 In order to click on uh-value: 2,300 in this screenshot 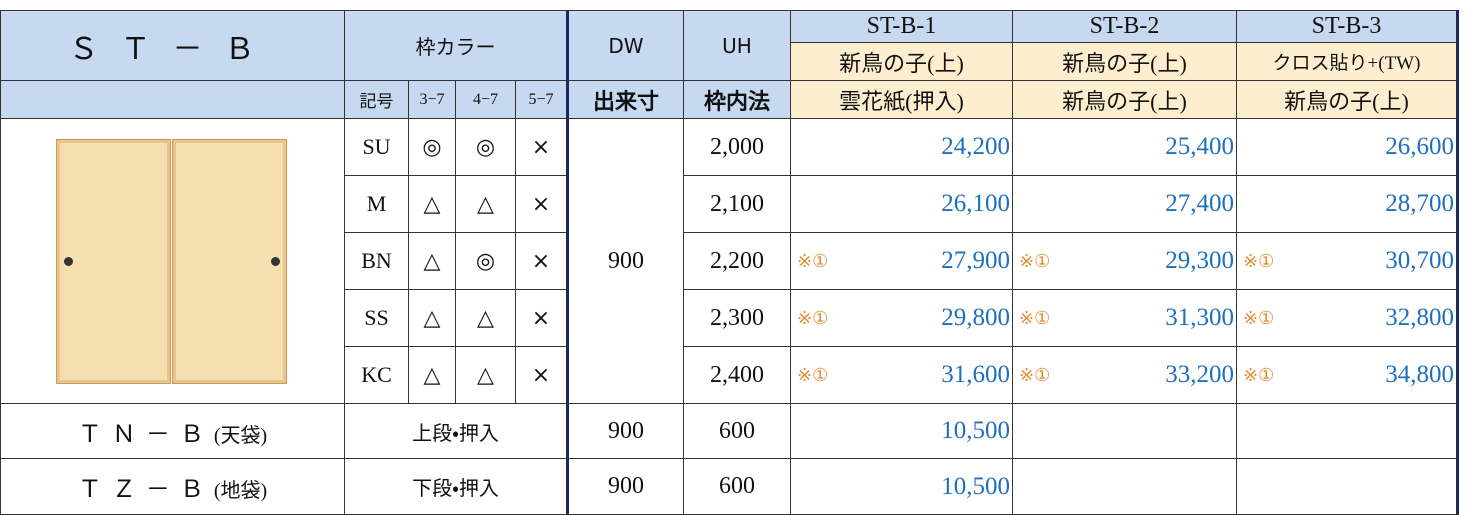, I will do `click(737, 318)`.